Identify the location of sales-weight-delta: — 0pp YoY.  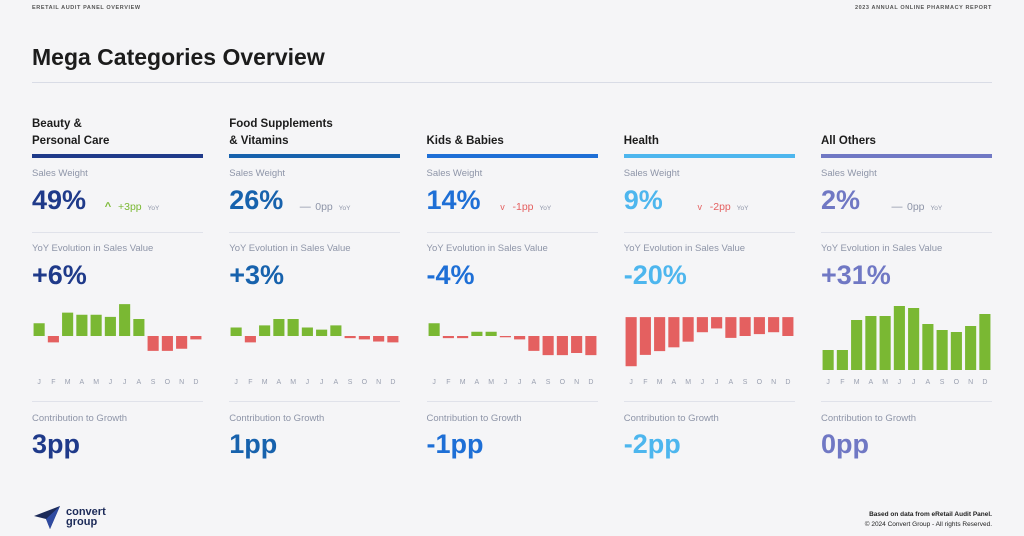
(917, 207).